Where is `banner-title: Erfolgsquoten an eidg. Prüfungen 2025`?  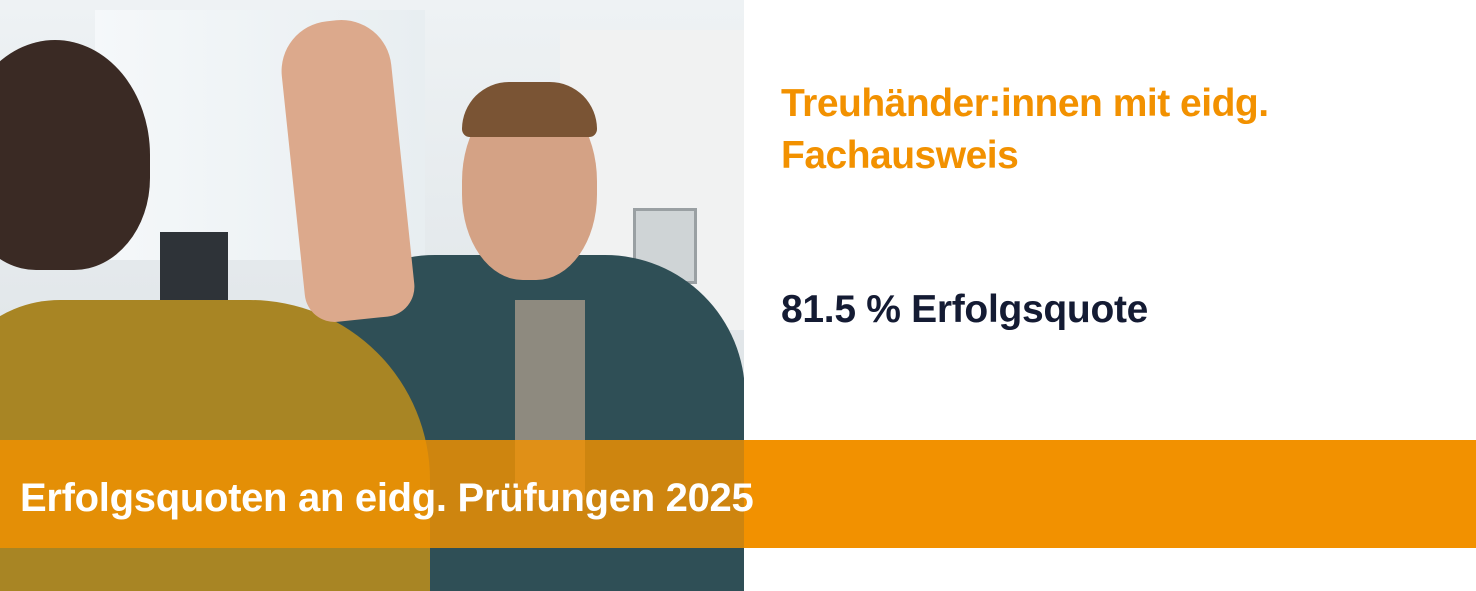
banner-title: Erfolgsquoten an eidg. Prüfungen 2025 is located at coordinates (387, 498).